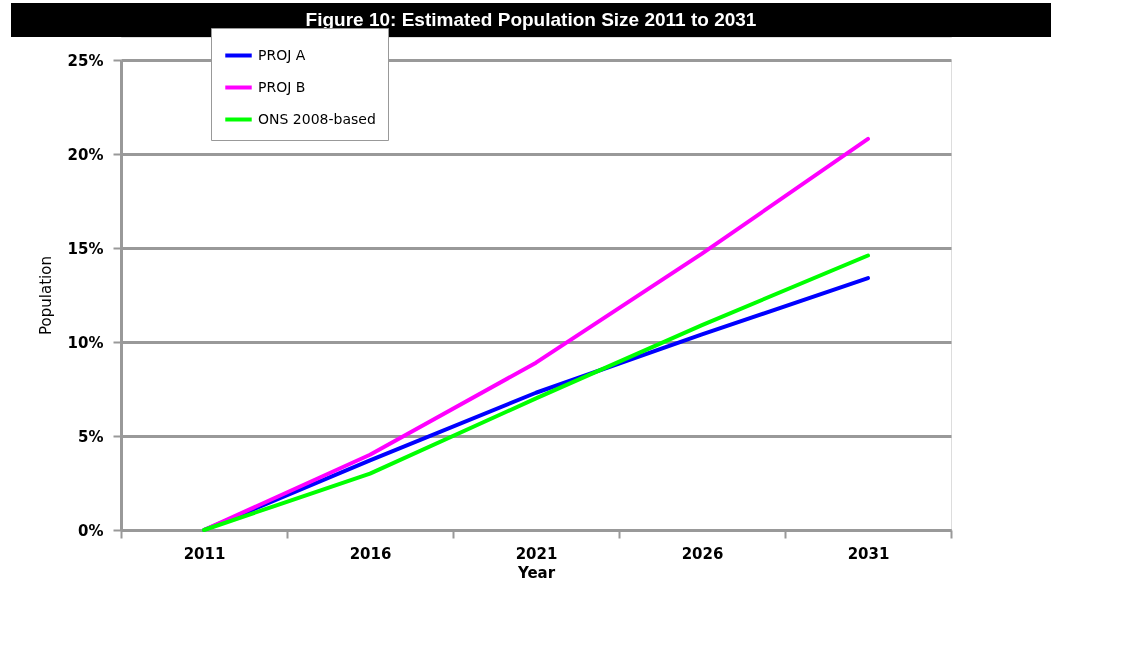 This screenshot has width=1122, height=671. What do you see at coordinates (536, 572) in the screenshot?
I see `x-axis-title: Year` at bounding box center [536, 572].